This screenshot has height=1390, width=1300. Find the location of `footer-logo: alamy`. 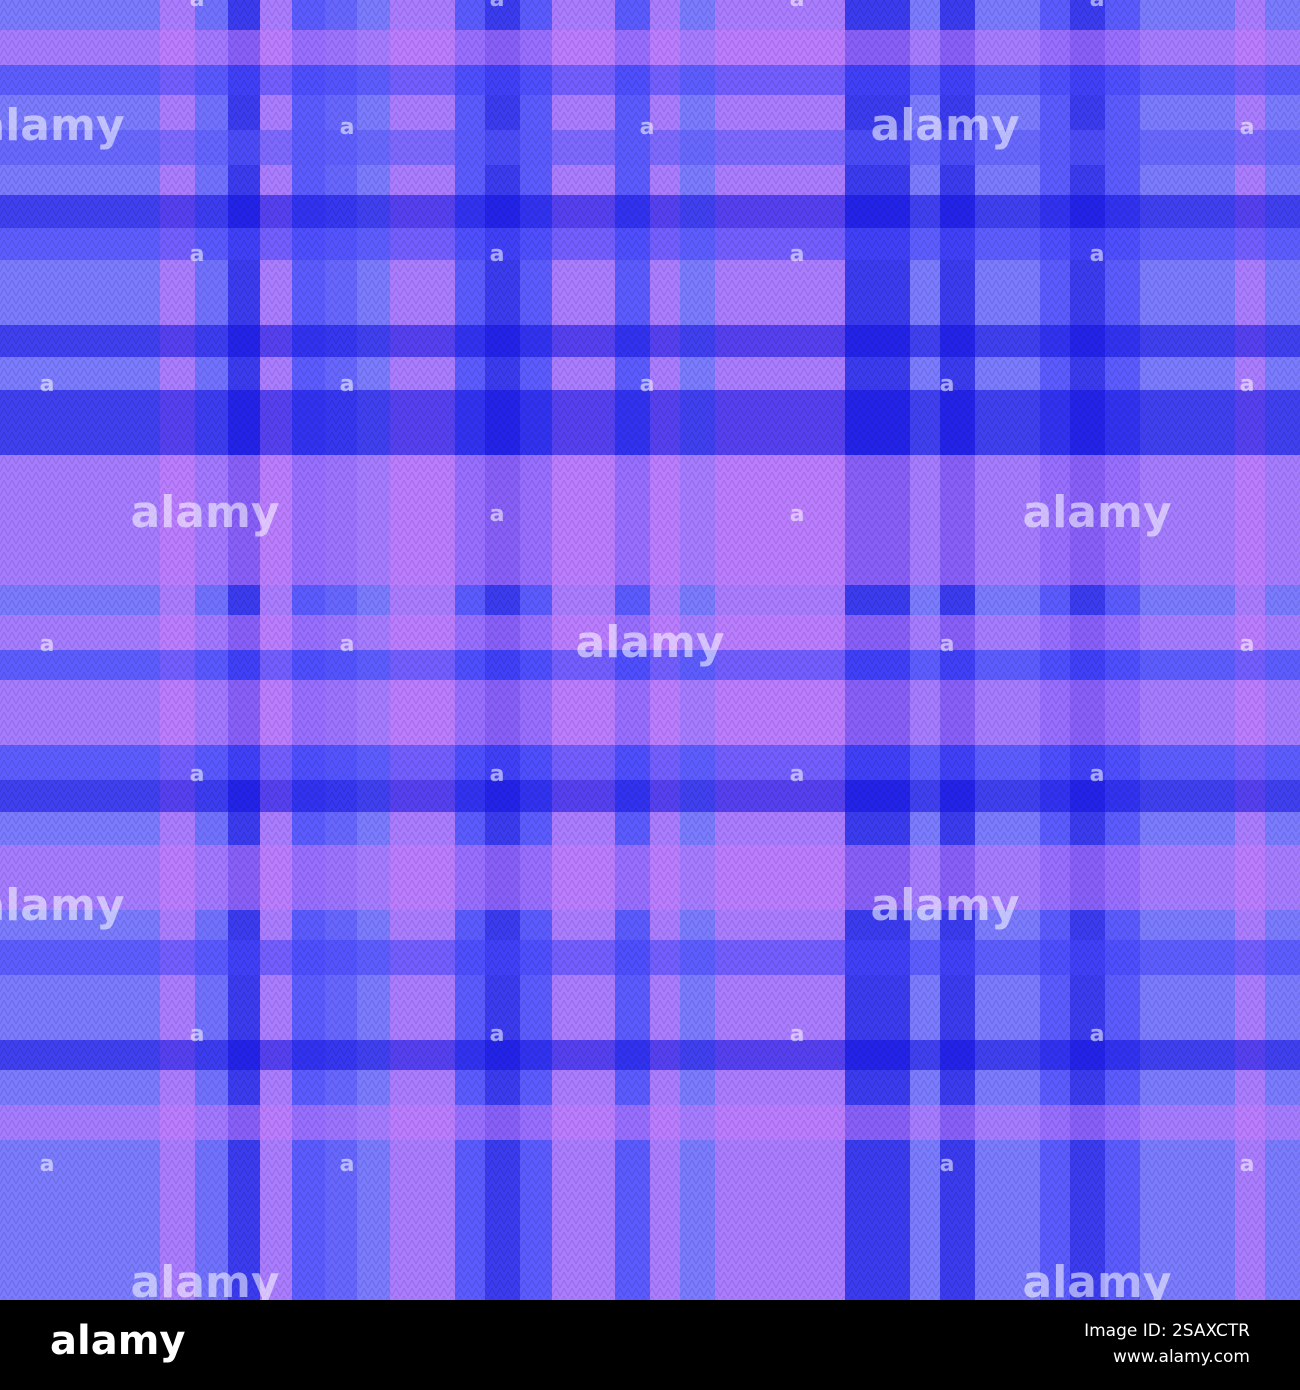

footer-logo: alamy is located at coordinates (117, 1341).